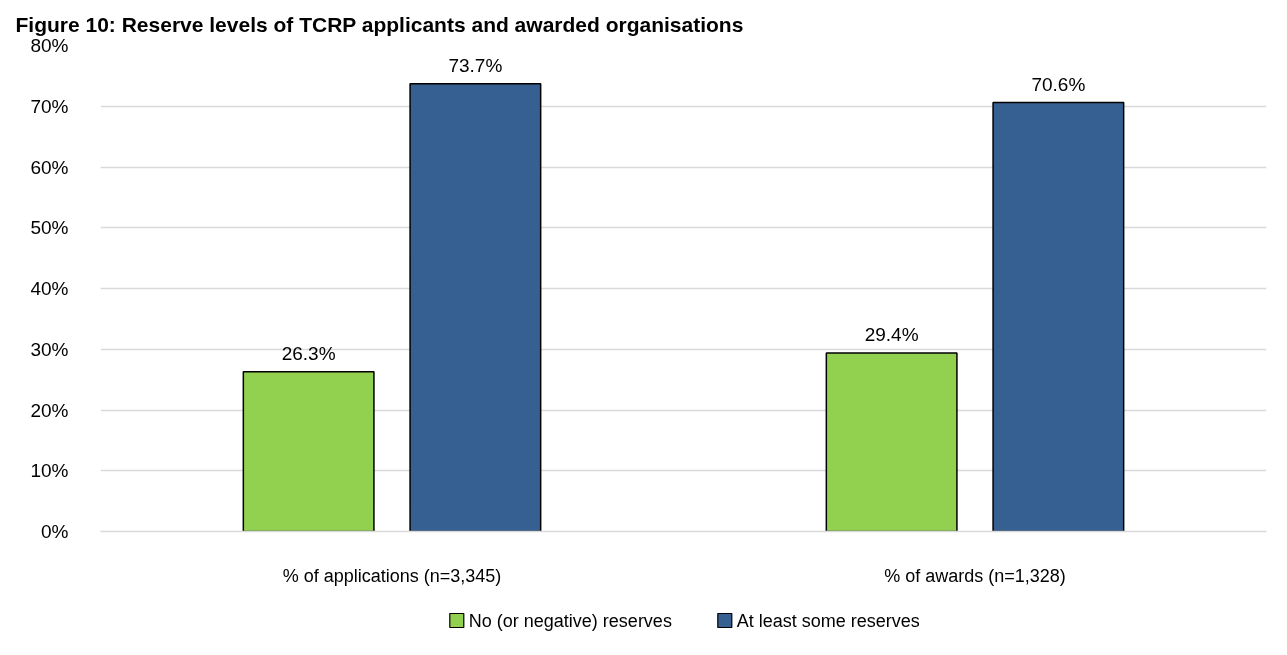 The width and height of the screenshot is (1287, 655). What do you see at coordinates (1058, 84) in the screenshot?
I see `data-label: 70.6%` at bounding box center [1058, 84].